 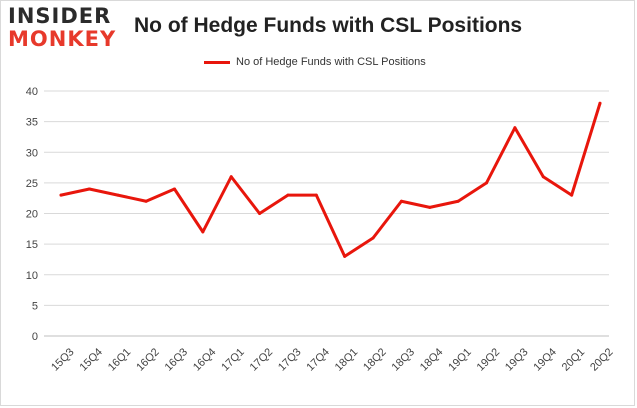 I want to click on legend: No of Hedge Funds with CSL Positions, so click(x=315, y=62).